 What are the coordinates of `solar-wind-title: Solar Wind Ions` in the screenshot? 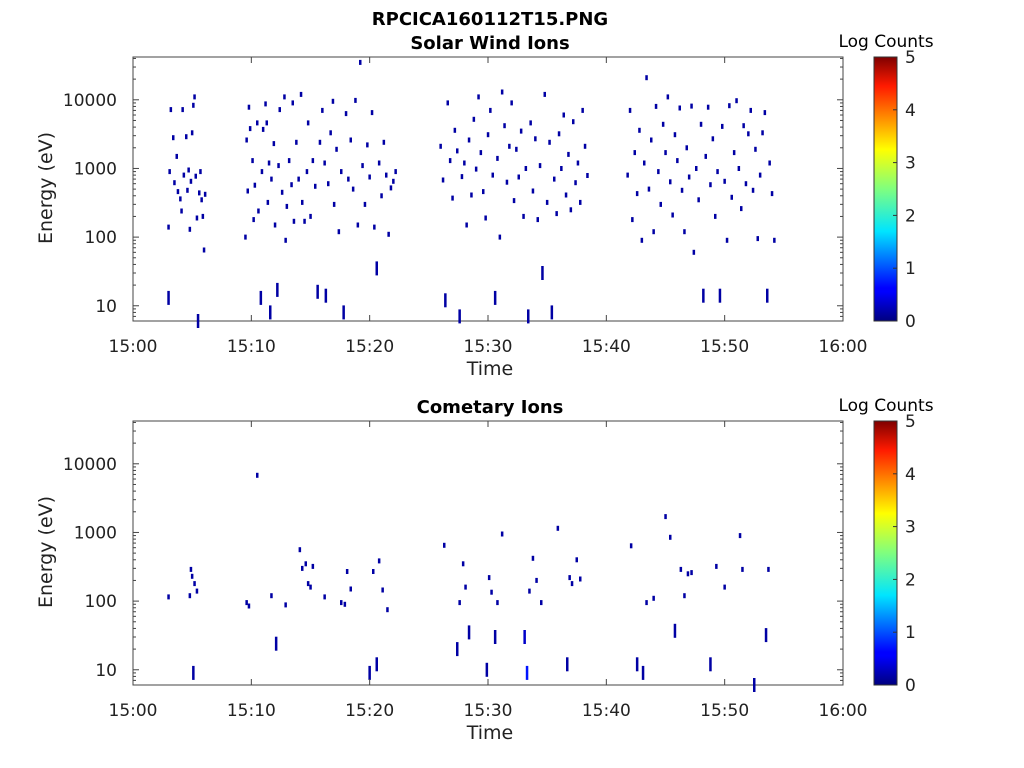 It's located at (489, 43).